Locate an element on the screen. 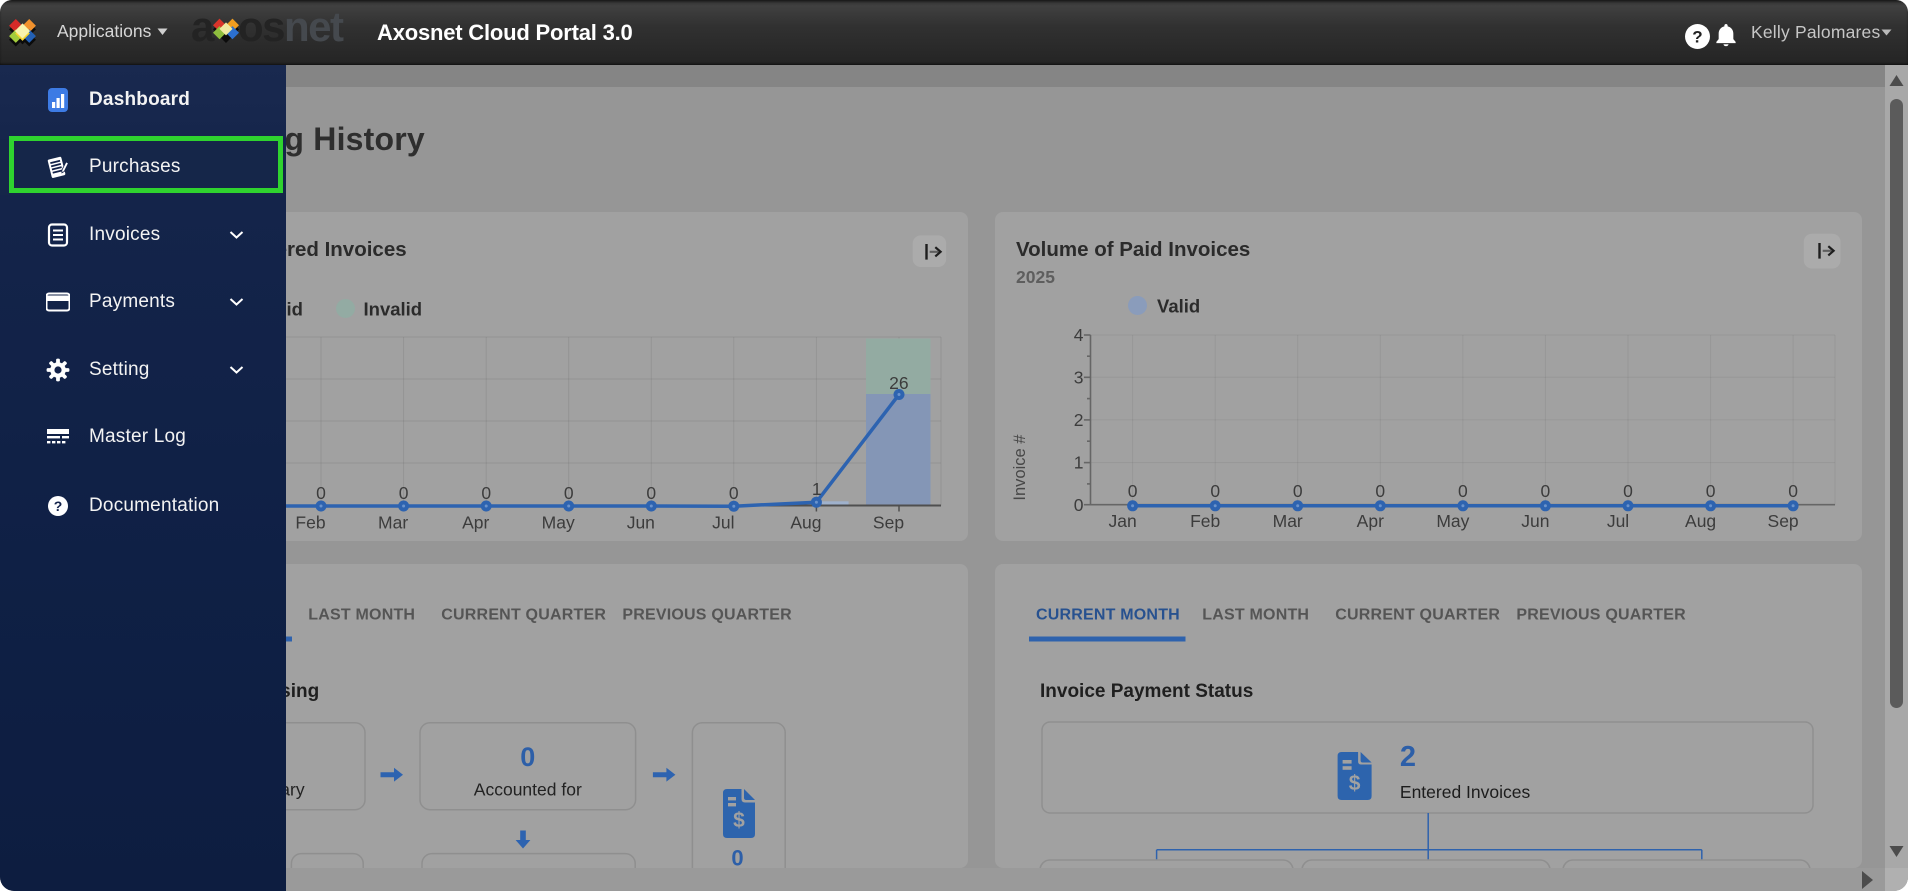 This screenshot has height=891, width=1908. svg-text: Jan is located at coordinates (1122, 521).